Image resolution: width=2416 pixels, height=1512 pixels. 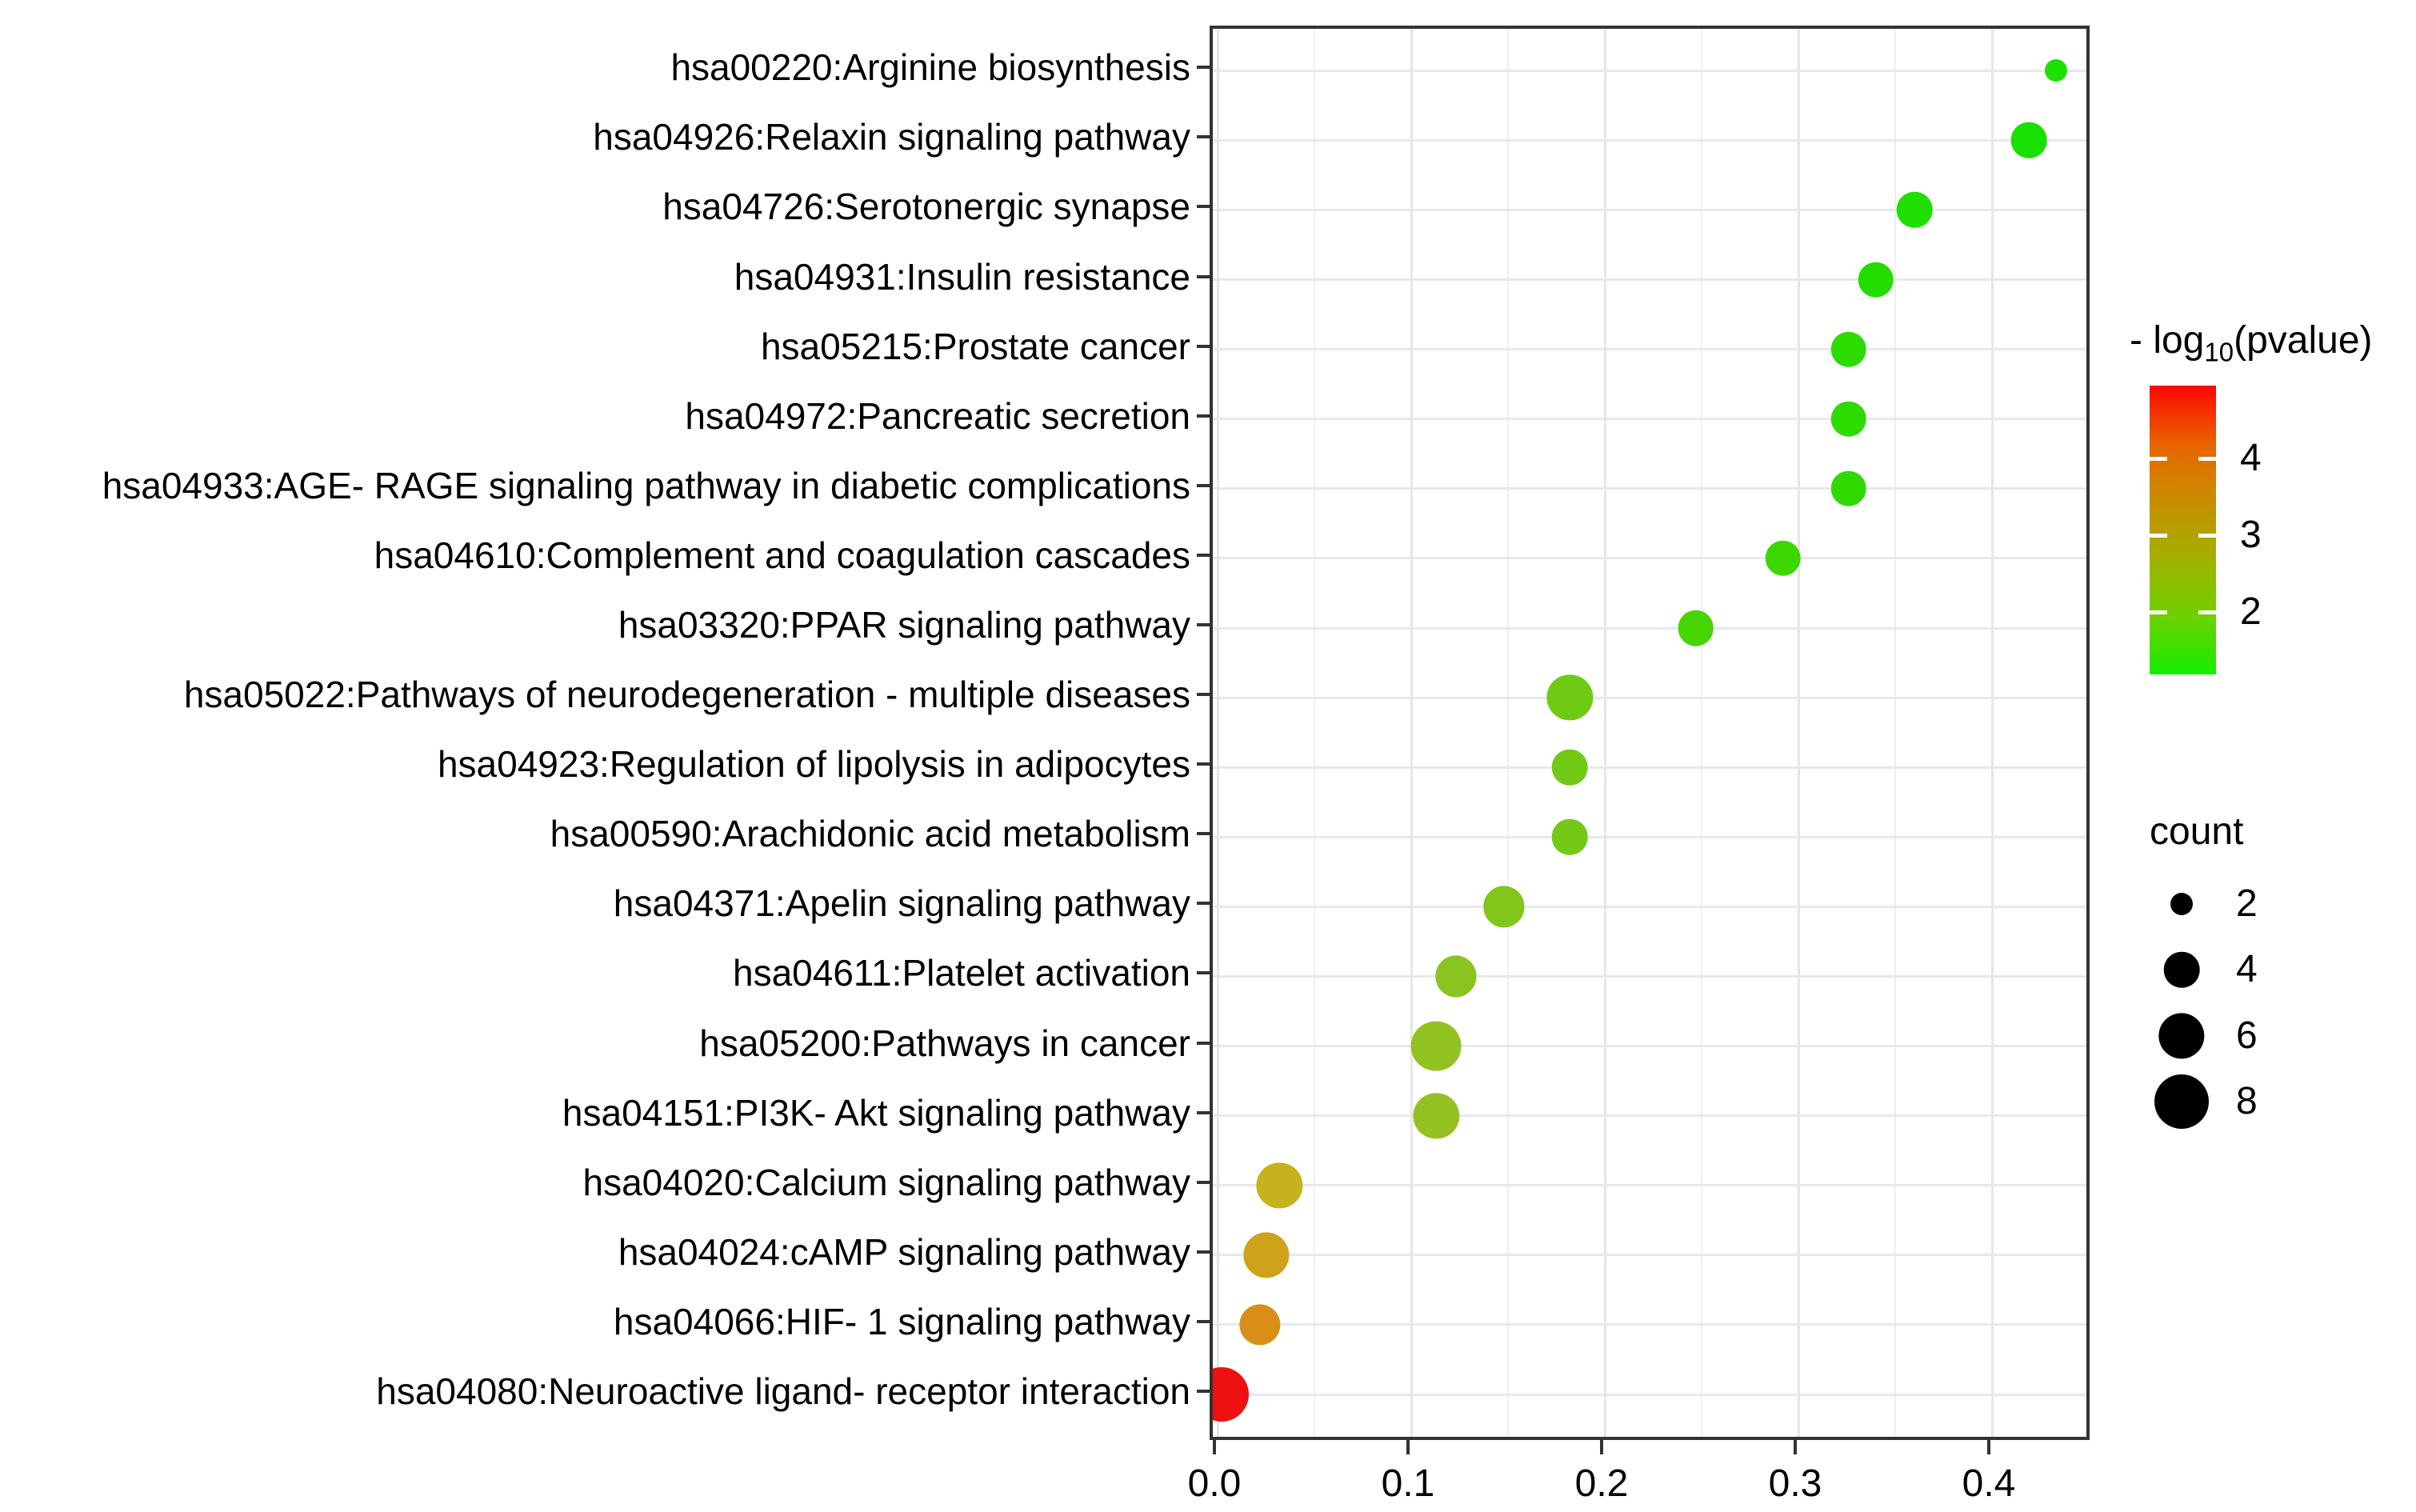 What do you see at coordinates (2197, 831) in the screenshot?
I see `size-legend-title: count` at bounding box center [2197, 831].